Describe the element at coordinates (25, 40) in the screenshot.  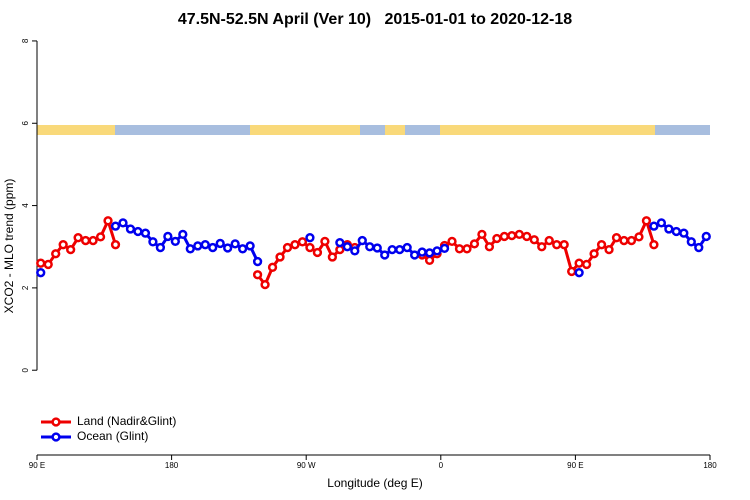
I see `y-tick-label: 8` at that location.